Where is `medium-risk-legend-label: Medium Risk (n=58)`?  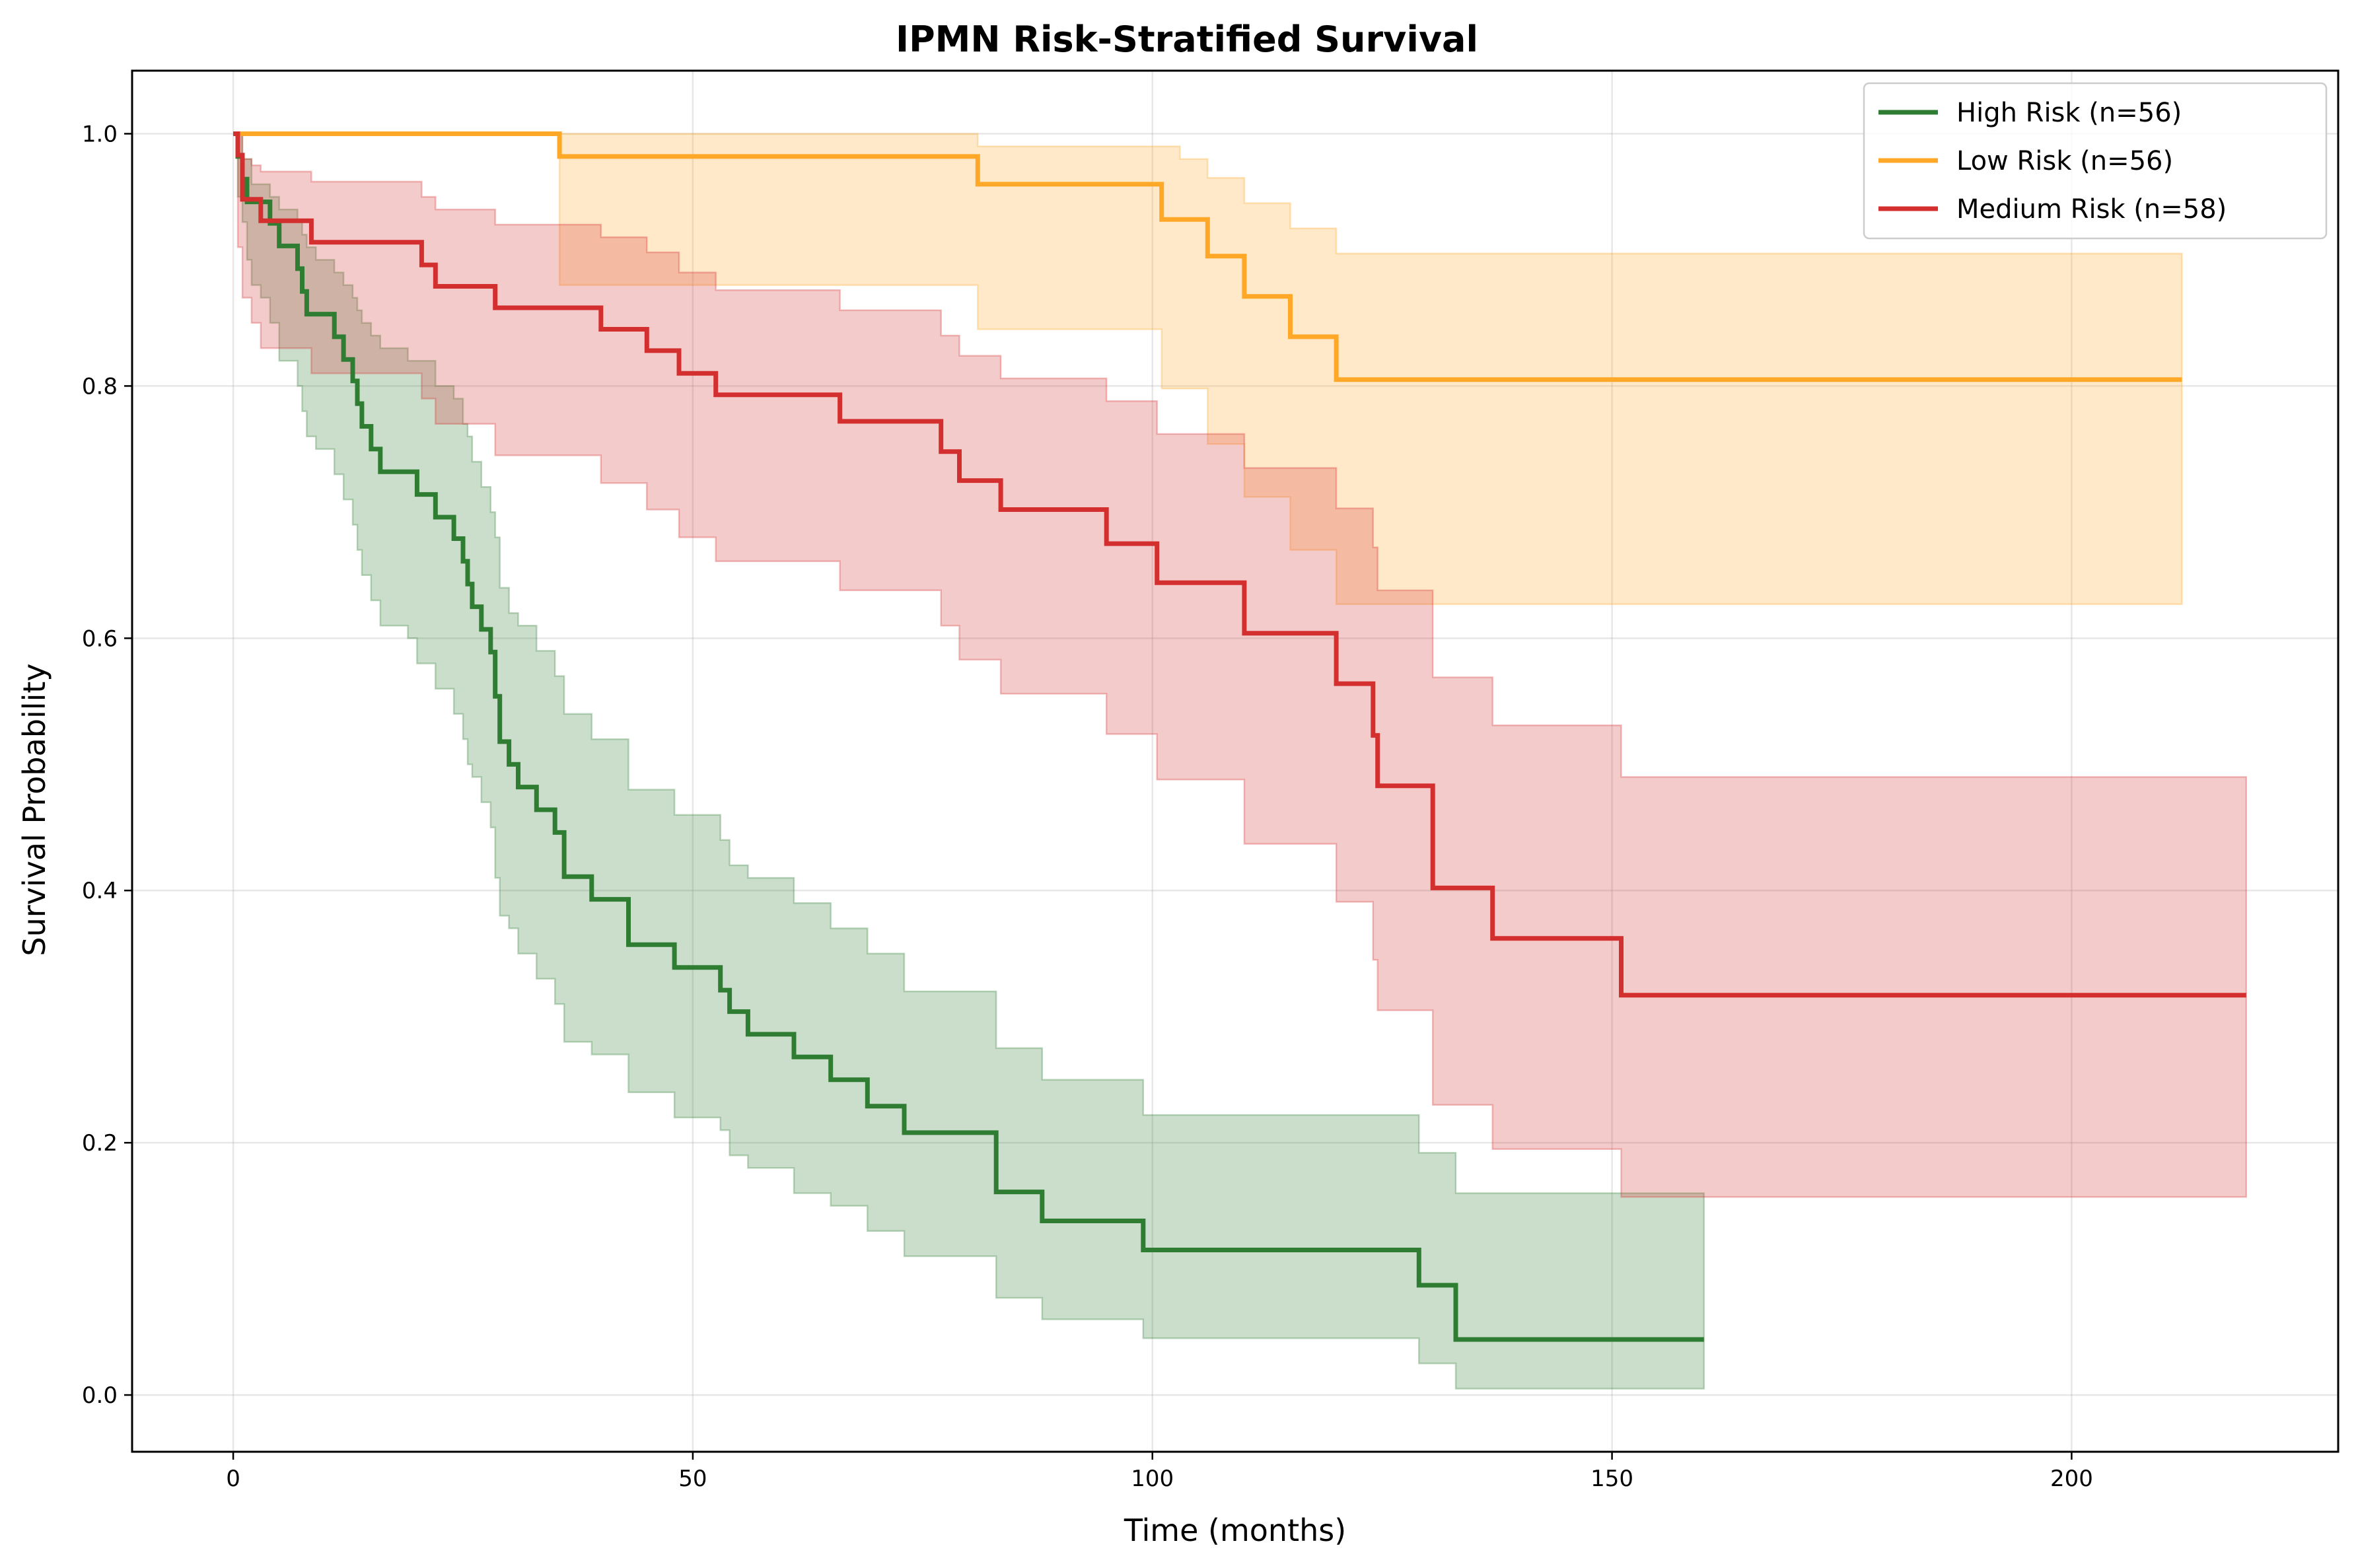 medium-risk-legend-label: Medium Risk (n=58) is located at coordinates (2091, 209).